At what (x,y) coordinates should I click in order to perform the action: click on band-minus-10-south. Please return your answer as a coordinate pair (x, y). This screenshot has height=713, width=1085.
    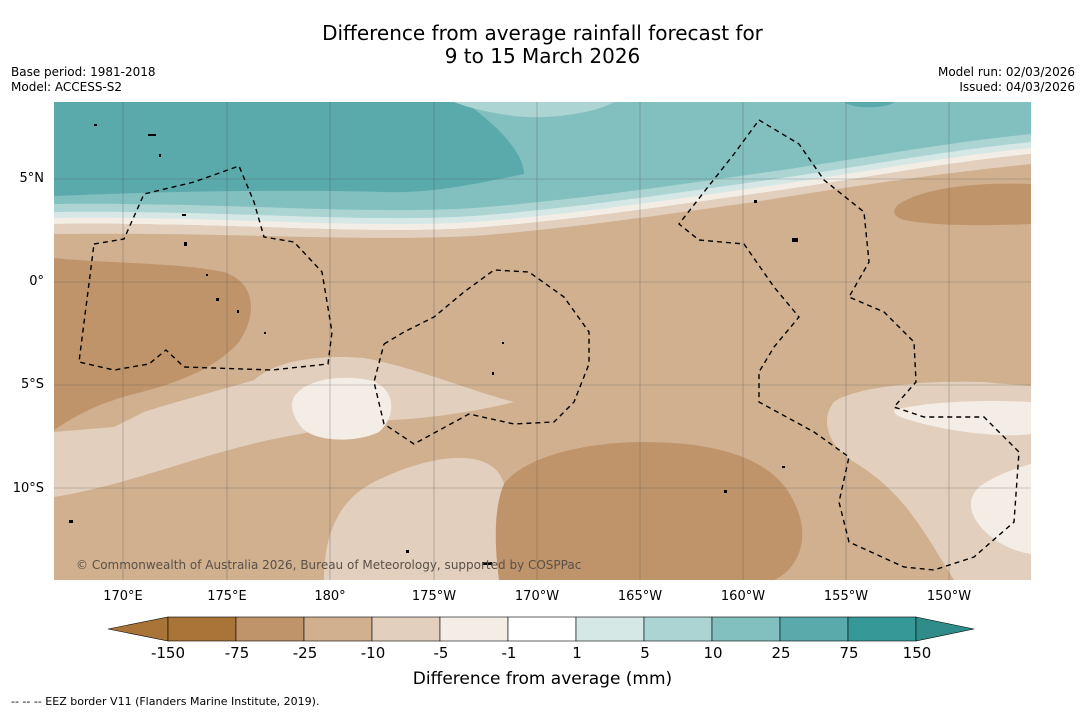
    Looking at the image, I should click on (284, 468).